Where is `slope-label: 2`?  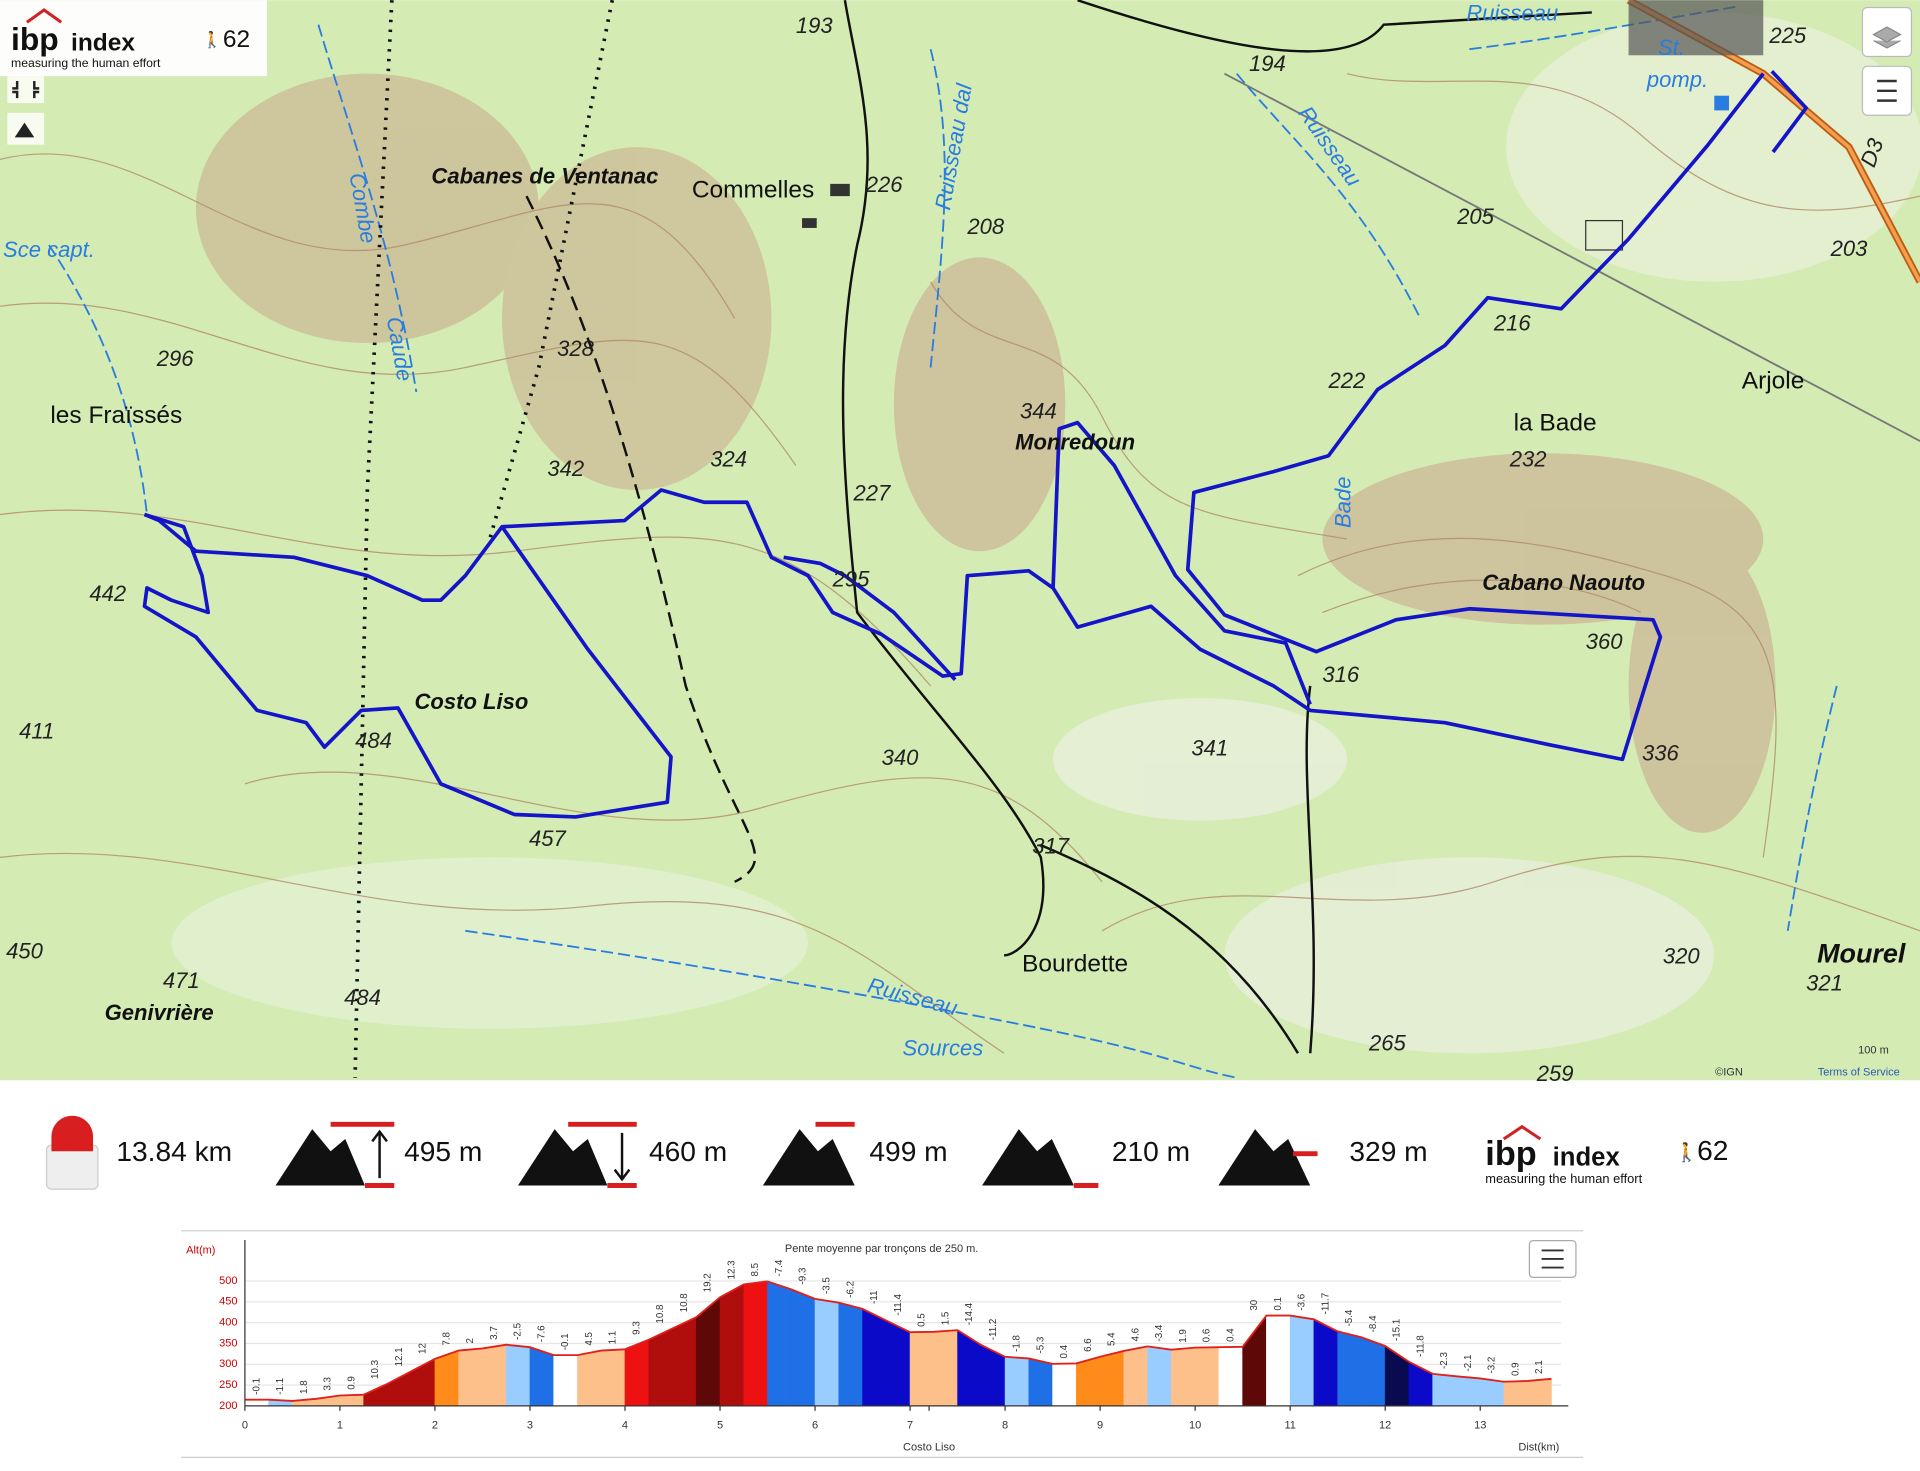
slope-label: 2 is located at coordinates (470, 1340).